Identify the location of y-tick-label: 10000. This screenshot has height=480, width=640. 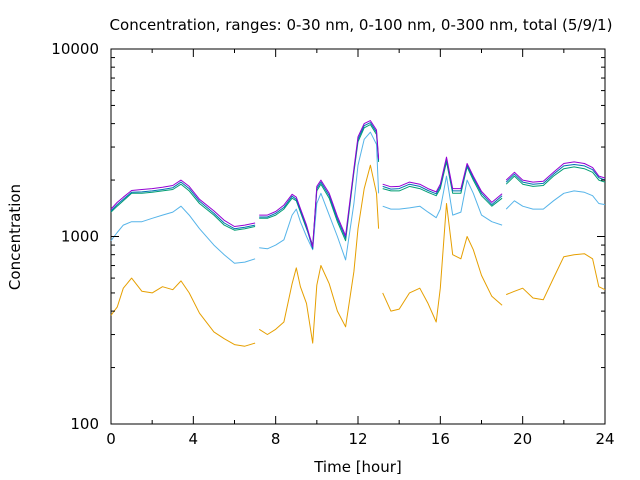
(75, 49).